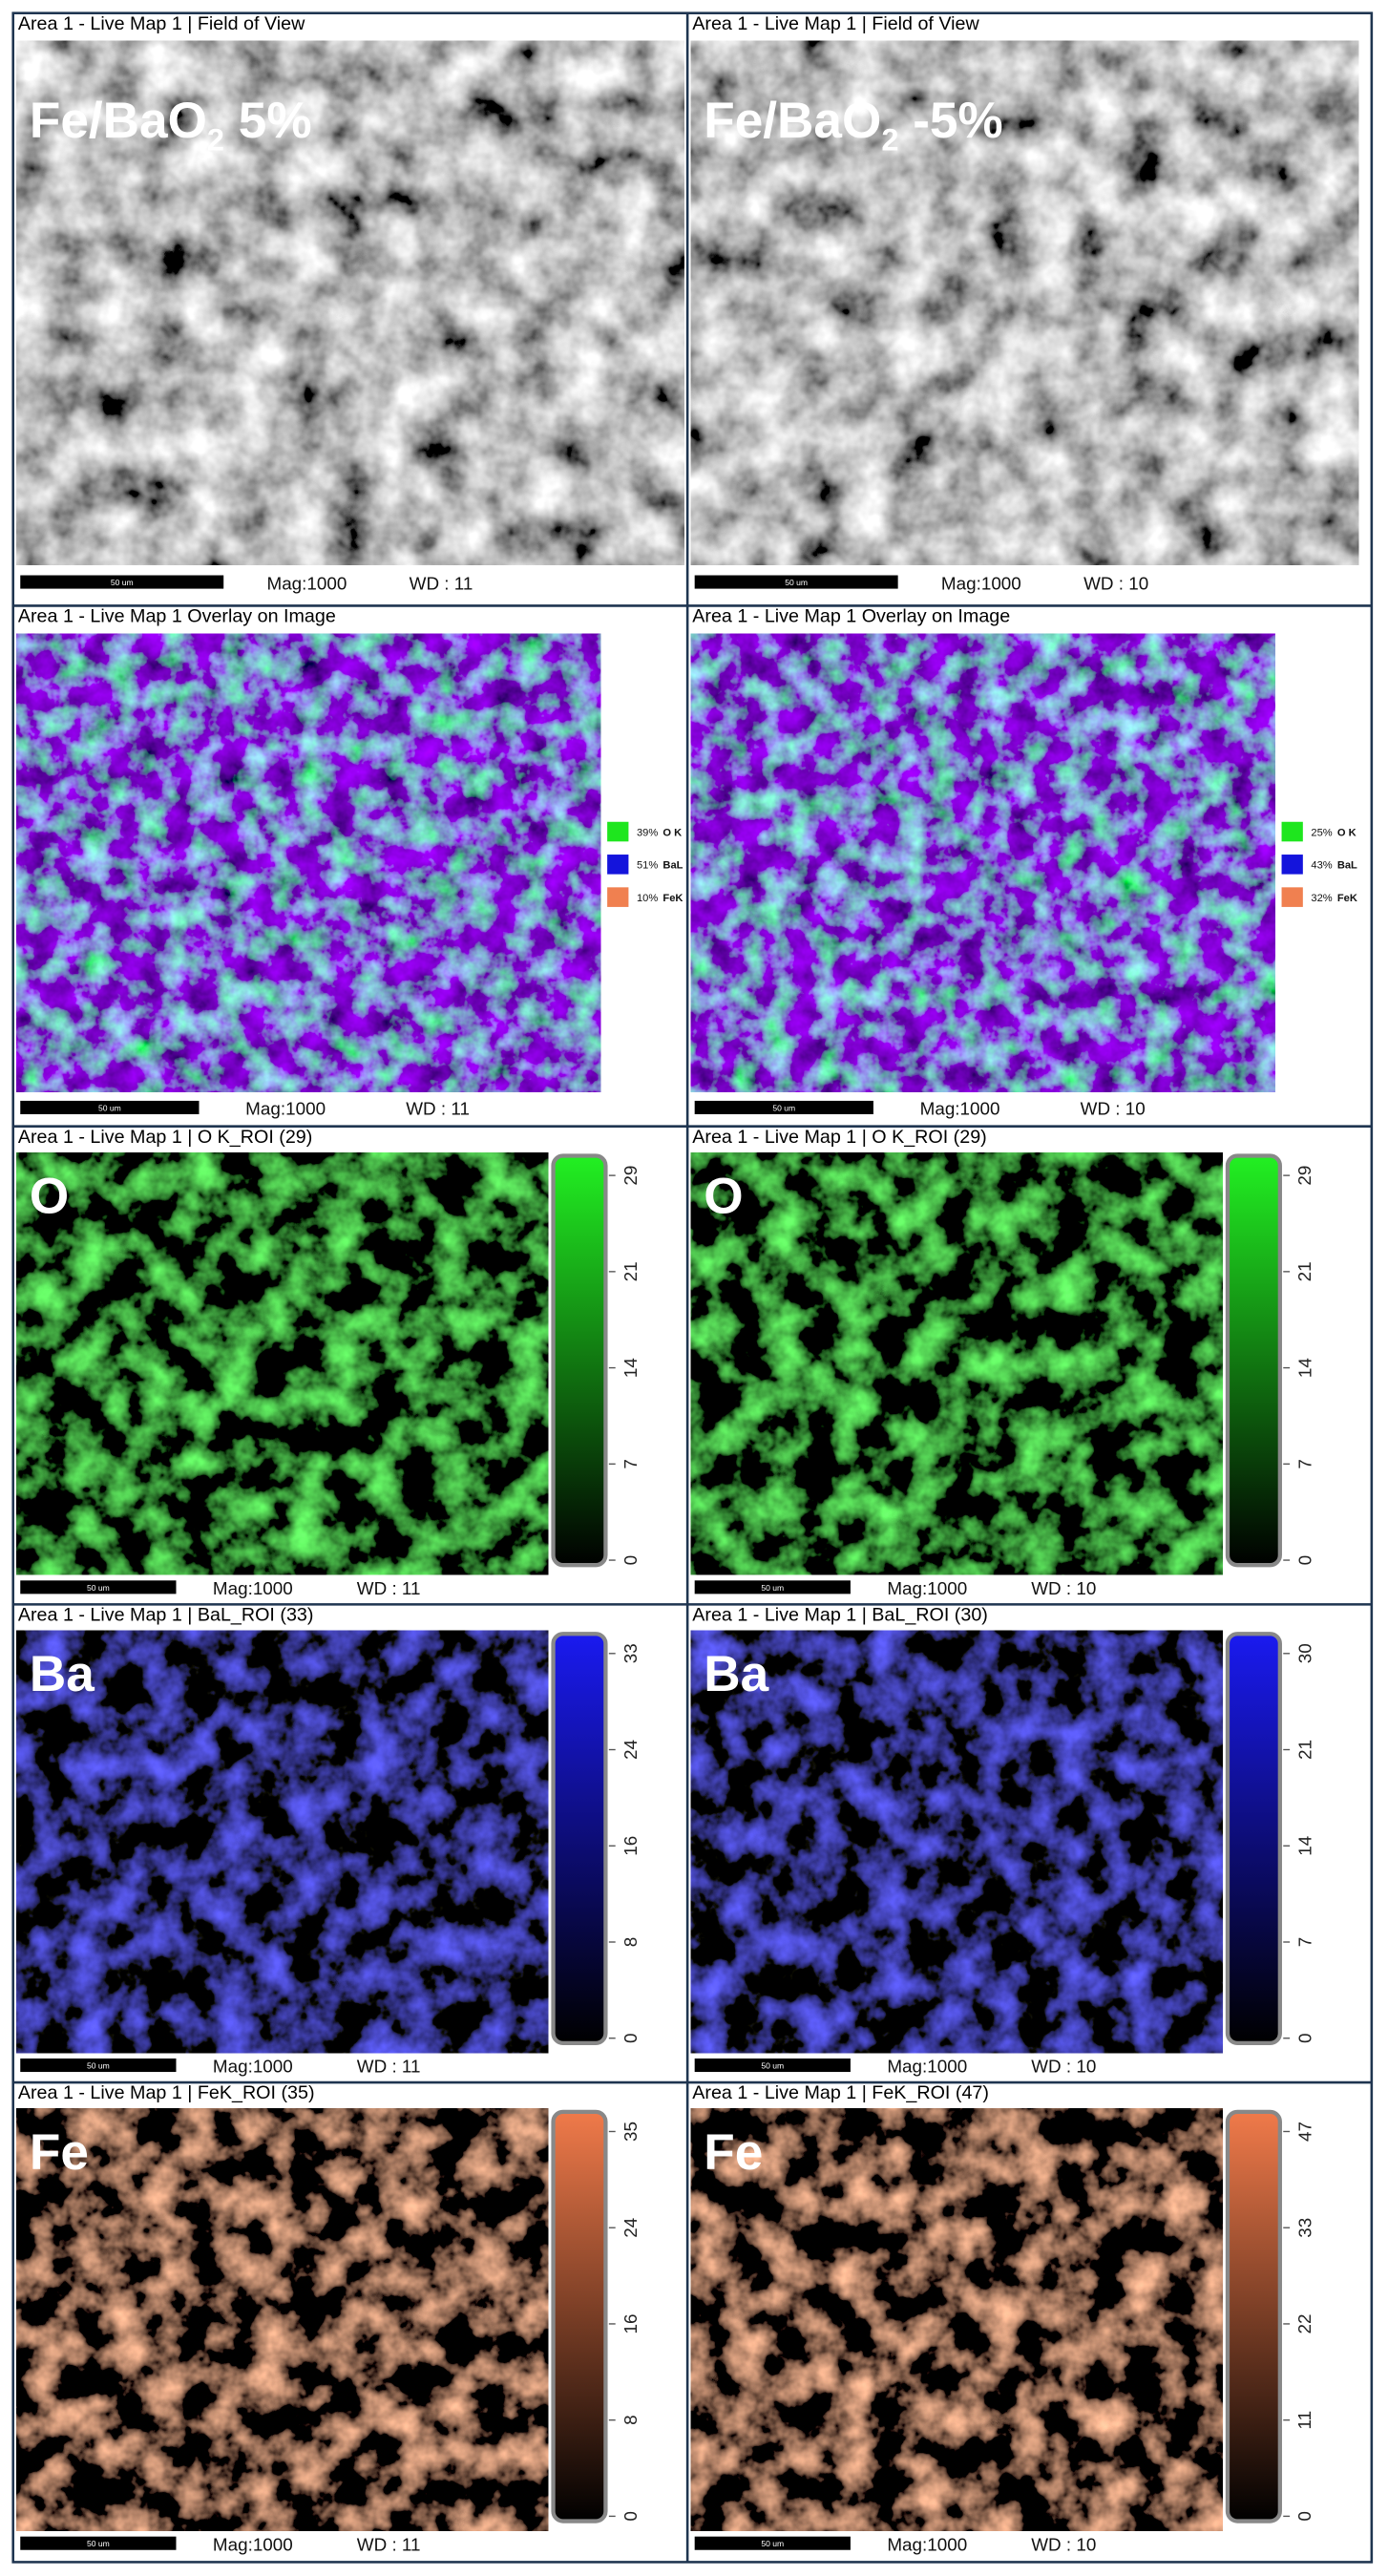 This screenshot has height=2576, width=1388. What do you see at coordinates (63, 1674) in the screenshot?
I see `element-label: Ba` at bounding box center [63, 1674].